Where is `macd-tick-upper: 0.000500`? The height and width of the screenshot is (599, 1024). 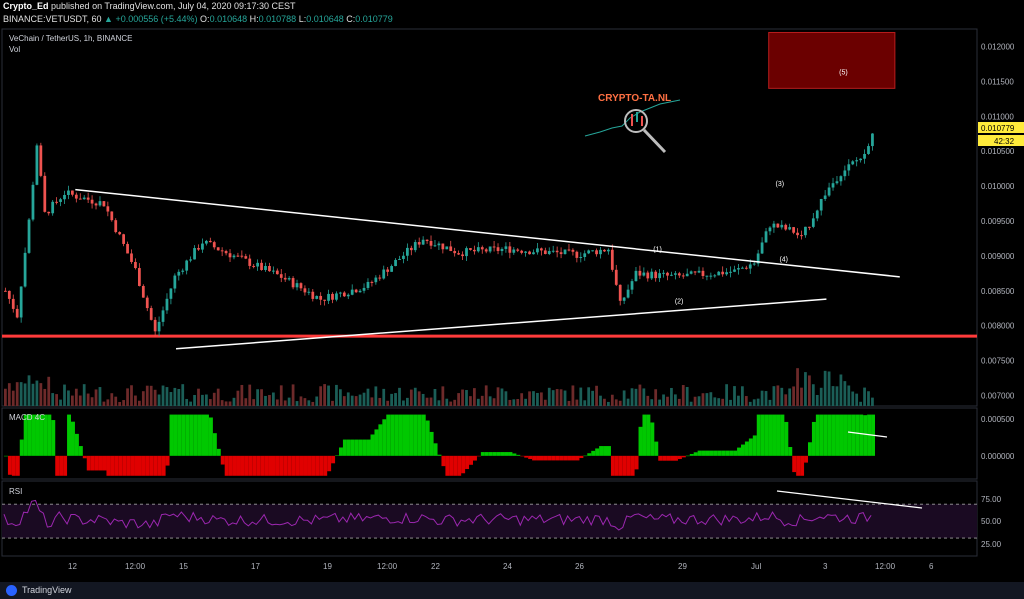
macd-tick-upper: 0.000500 is located at coordinates (998, 419).